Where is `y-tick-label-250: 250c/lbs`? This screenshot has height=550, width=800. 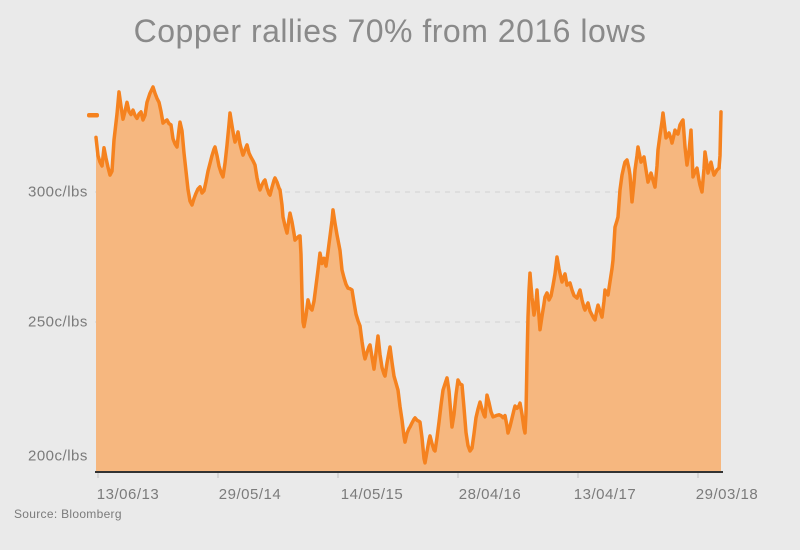 y-tick-label-250: 250c/lbs is located at coordinates (58, 322).